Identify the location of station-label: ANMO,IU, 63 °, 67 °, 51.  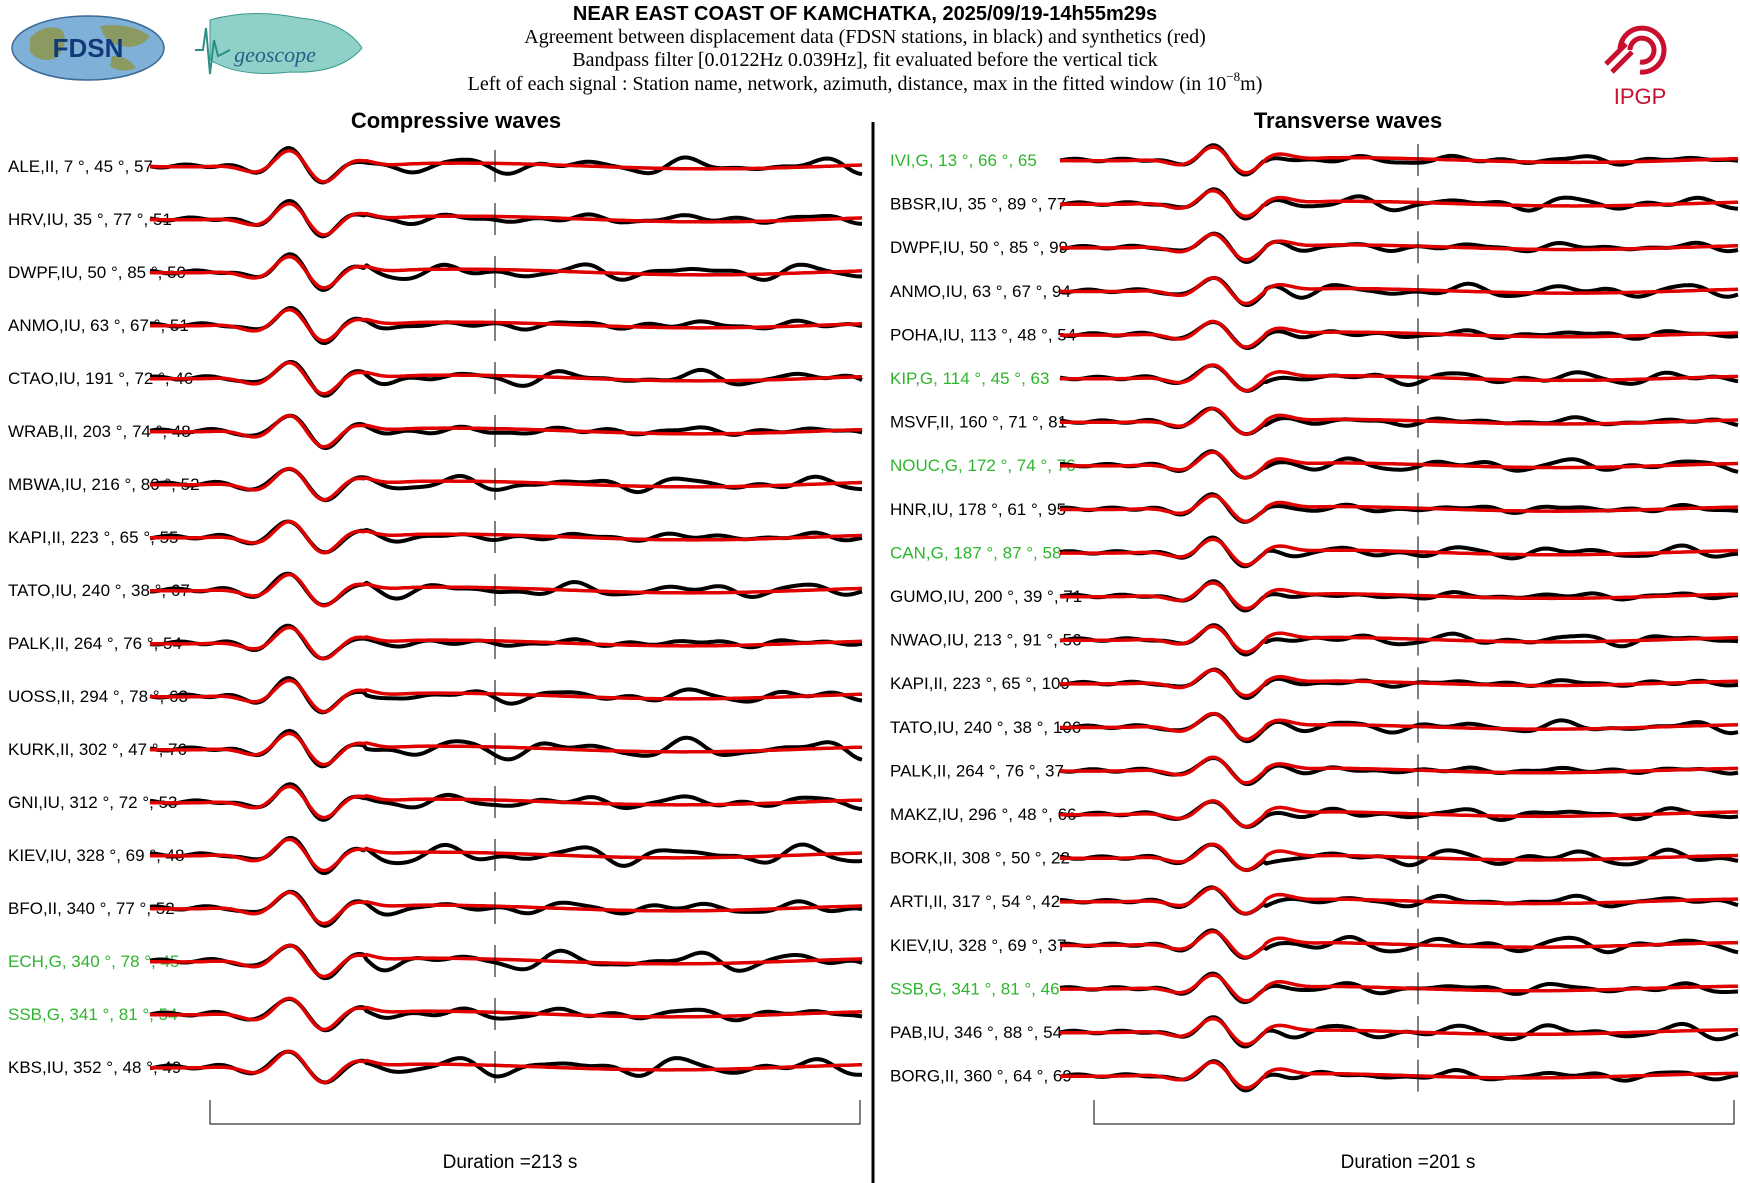
(98, 325).